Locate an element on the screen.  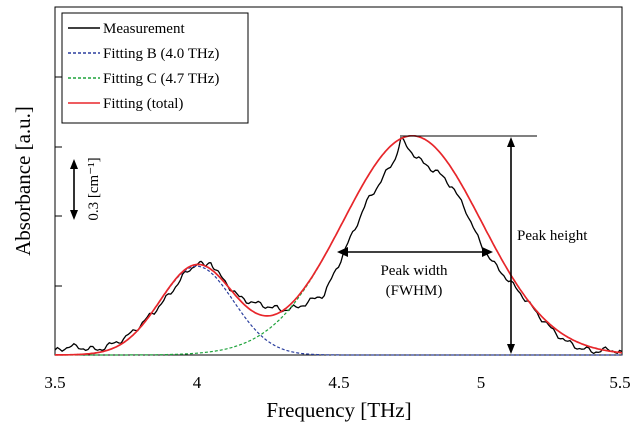
legend-item-fitting-total: Fitting (total) is located at coordinates (125, 104).